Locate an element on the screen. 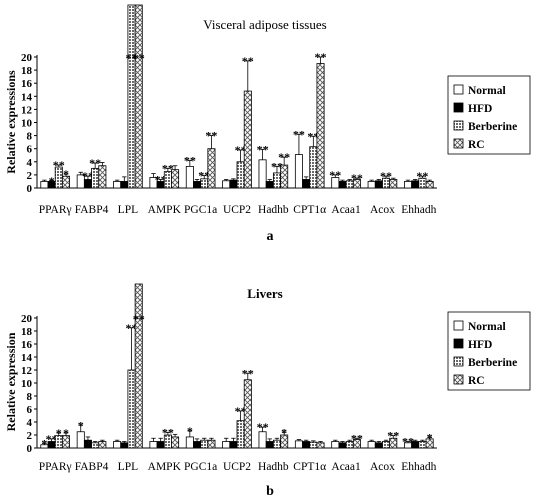  chart-a-y-tick-label: 10 is located at coordinates (27, 124).